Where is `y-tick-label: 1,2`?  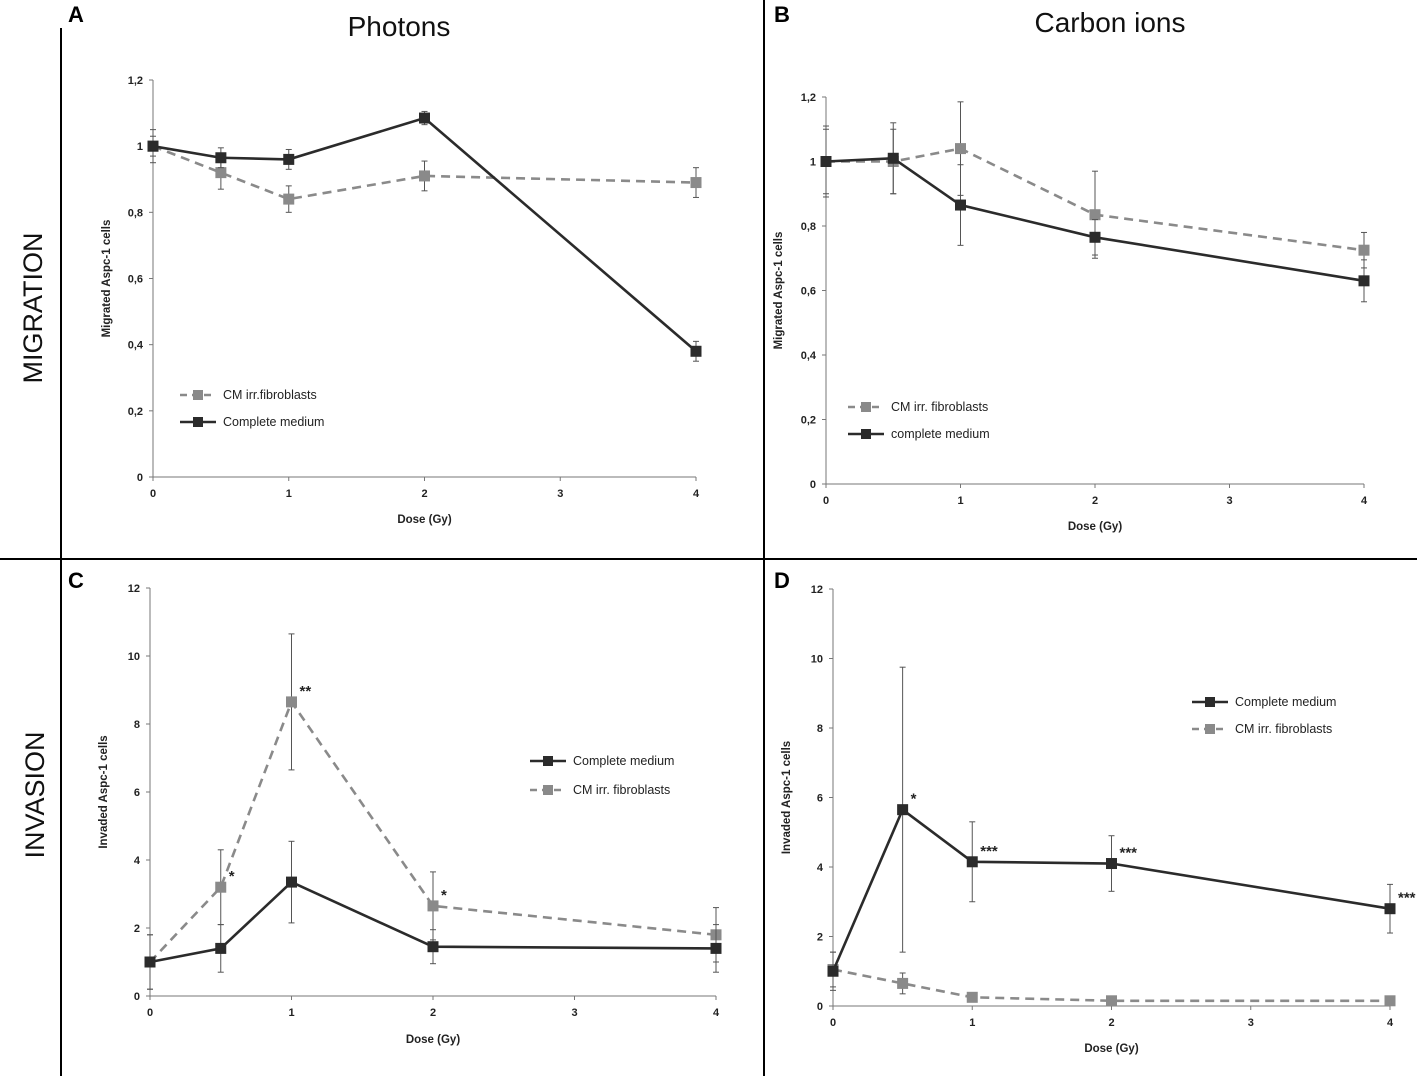 y-tick-label: 1,2 is located at coordinates (135, 81).